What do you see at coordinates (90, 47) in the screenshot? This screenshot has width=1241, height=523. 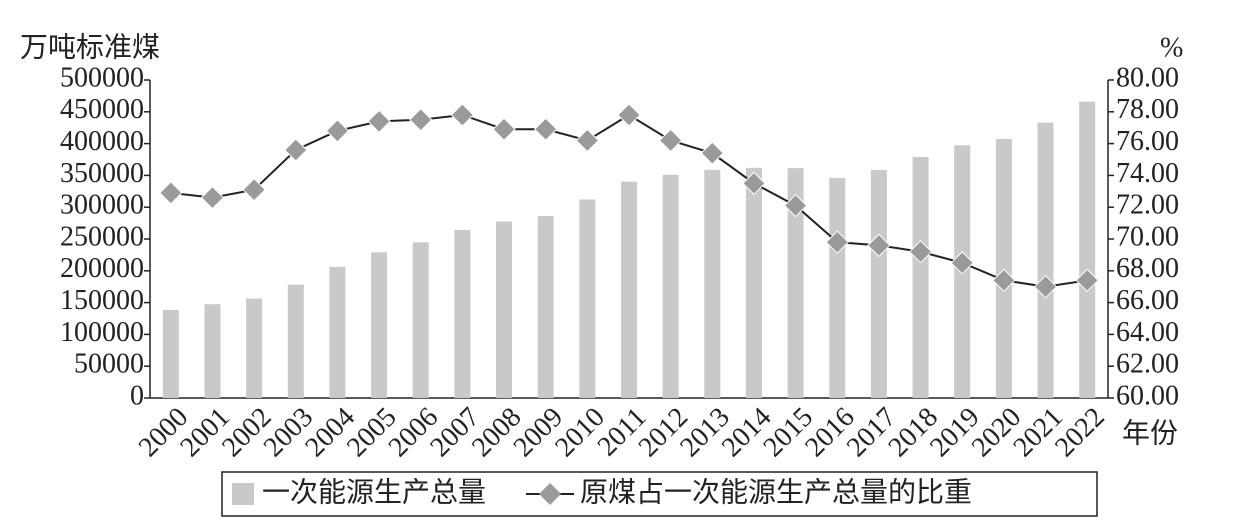 I see `y-axis-title: 万吨标准煤` at bounding box center [90, 47].